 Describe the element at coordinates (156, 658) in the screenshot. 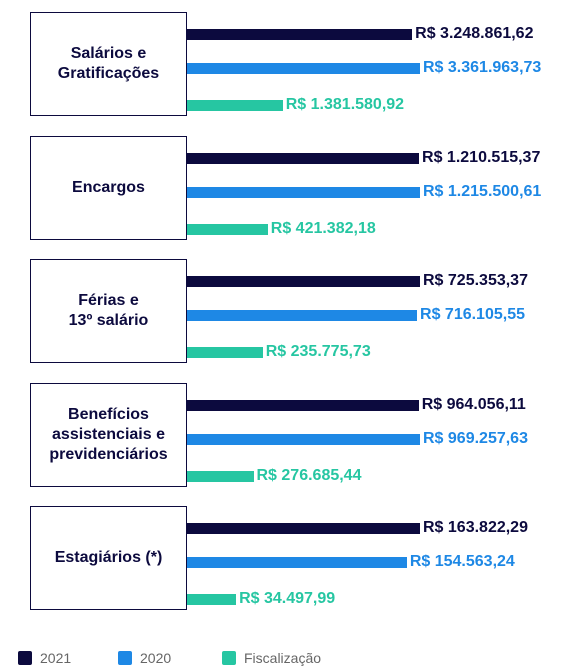

I see `legend-label: 2020` at that location.